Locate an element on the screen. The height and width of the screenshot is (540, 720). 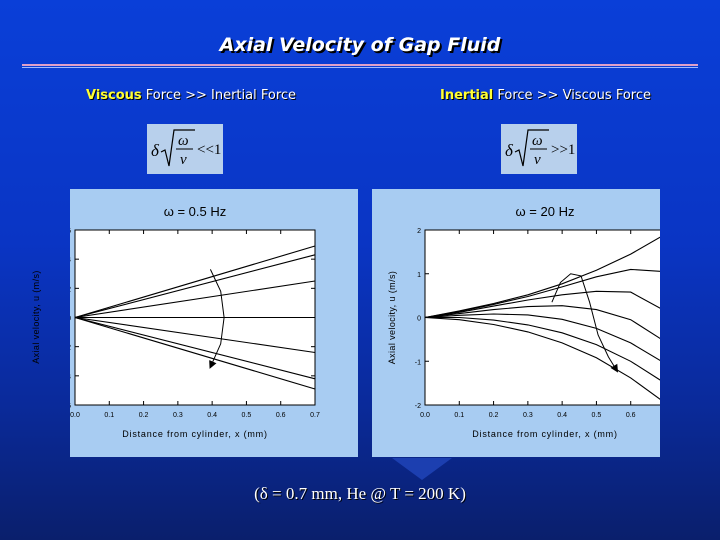
y-tick-label: 2 is located at coordinates (419, 231).